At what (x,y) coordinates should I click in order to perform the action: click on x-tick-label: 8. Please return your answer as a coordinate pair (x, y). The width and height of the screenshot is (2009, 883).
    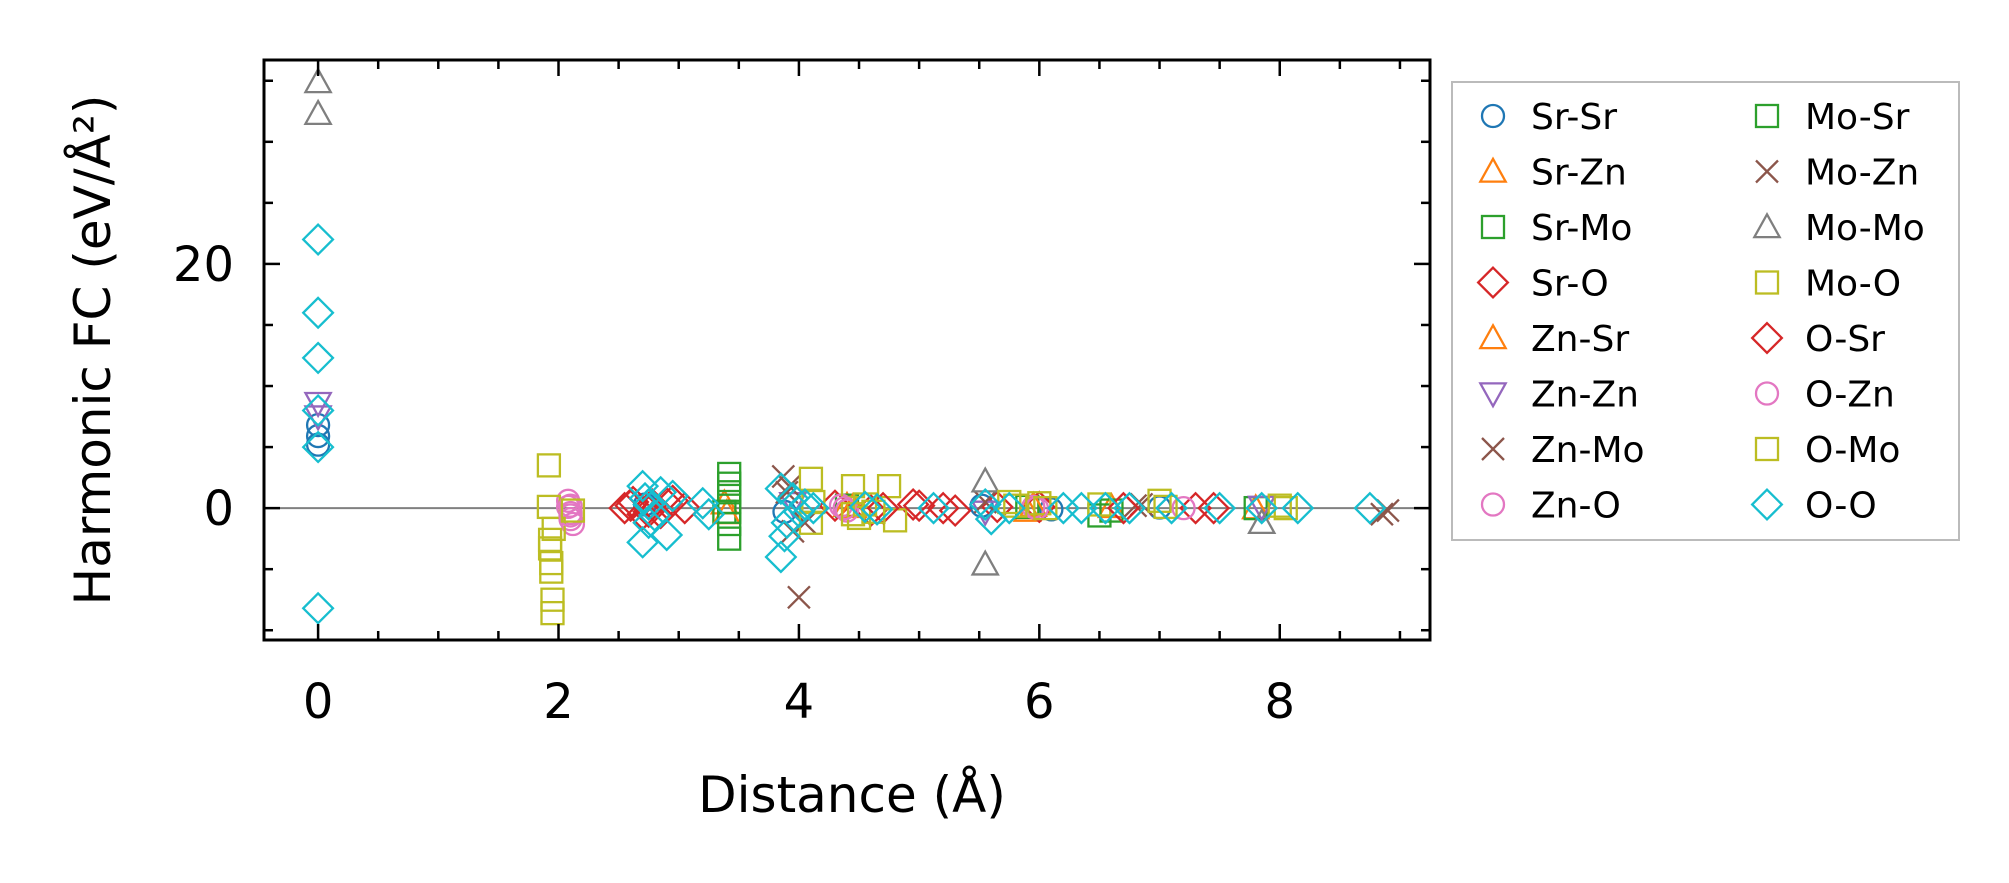
    Looking at the image, I should click on (1279, 702).